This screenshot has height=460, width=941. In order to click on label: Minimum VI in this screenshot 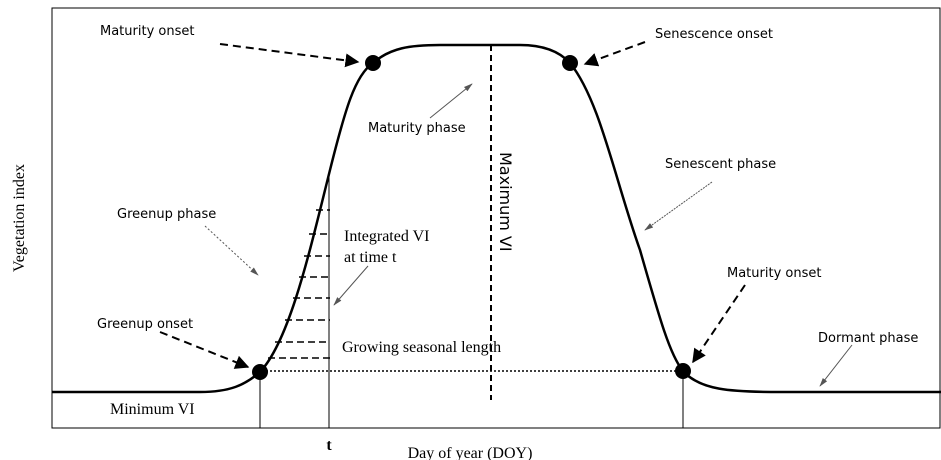, I will do `click(152, 409)`.